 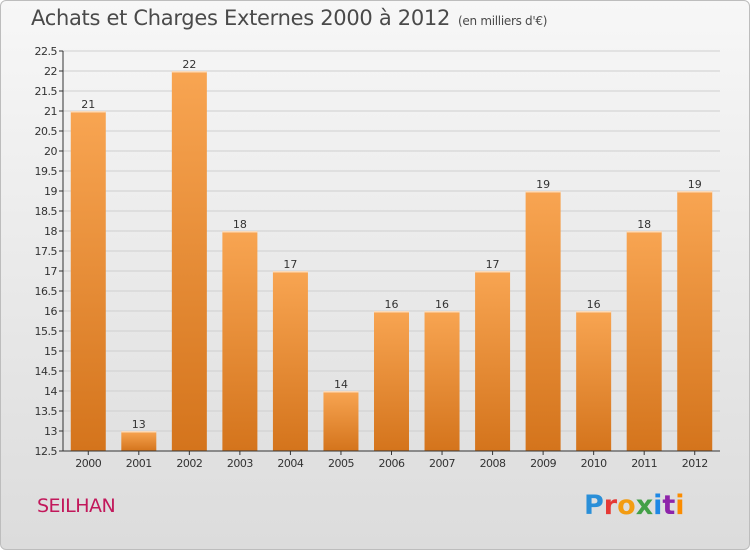 What do you see at coordinates (442, 463) in the screenshot?
I see `x-tick-label: 2007` at bounding box center [442, 463].